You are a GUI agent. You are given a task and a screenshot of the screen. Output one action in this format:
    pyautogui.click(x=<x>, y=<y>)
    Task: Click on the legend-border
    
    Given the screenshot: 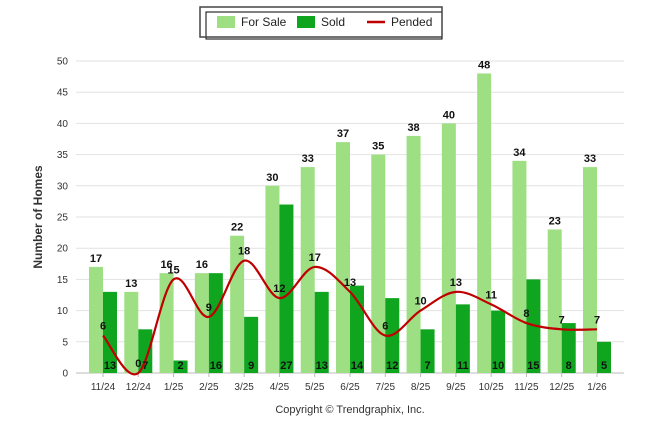 What is the action you would take?
    pyautogui.click(x=321, y=22)
    